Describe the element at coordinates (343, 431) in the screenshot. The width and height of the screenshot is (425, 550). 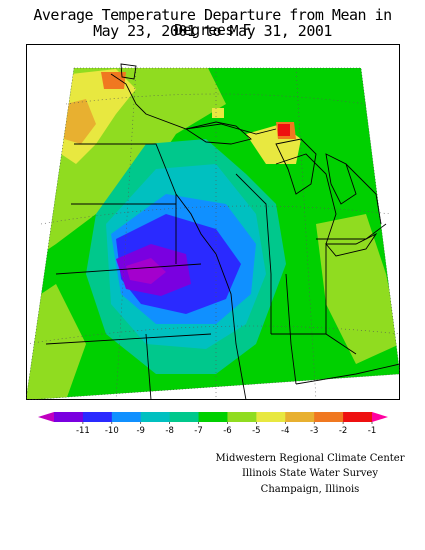
I see `legend-tick-label: -2` at that location.